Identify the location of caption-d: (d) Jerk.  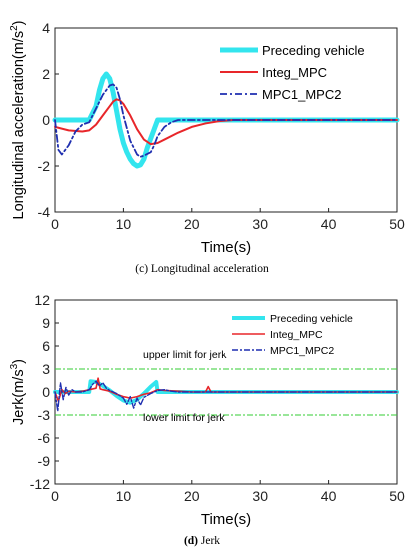
(202, 541).